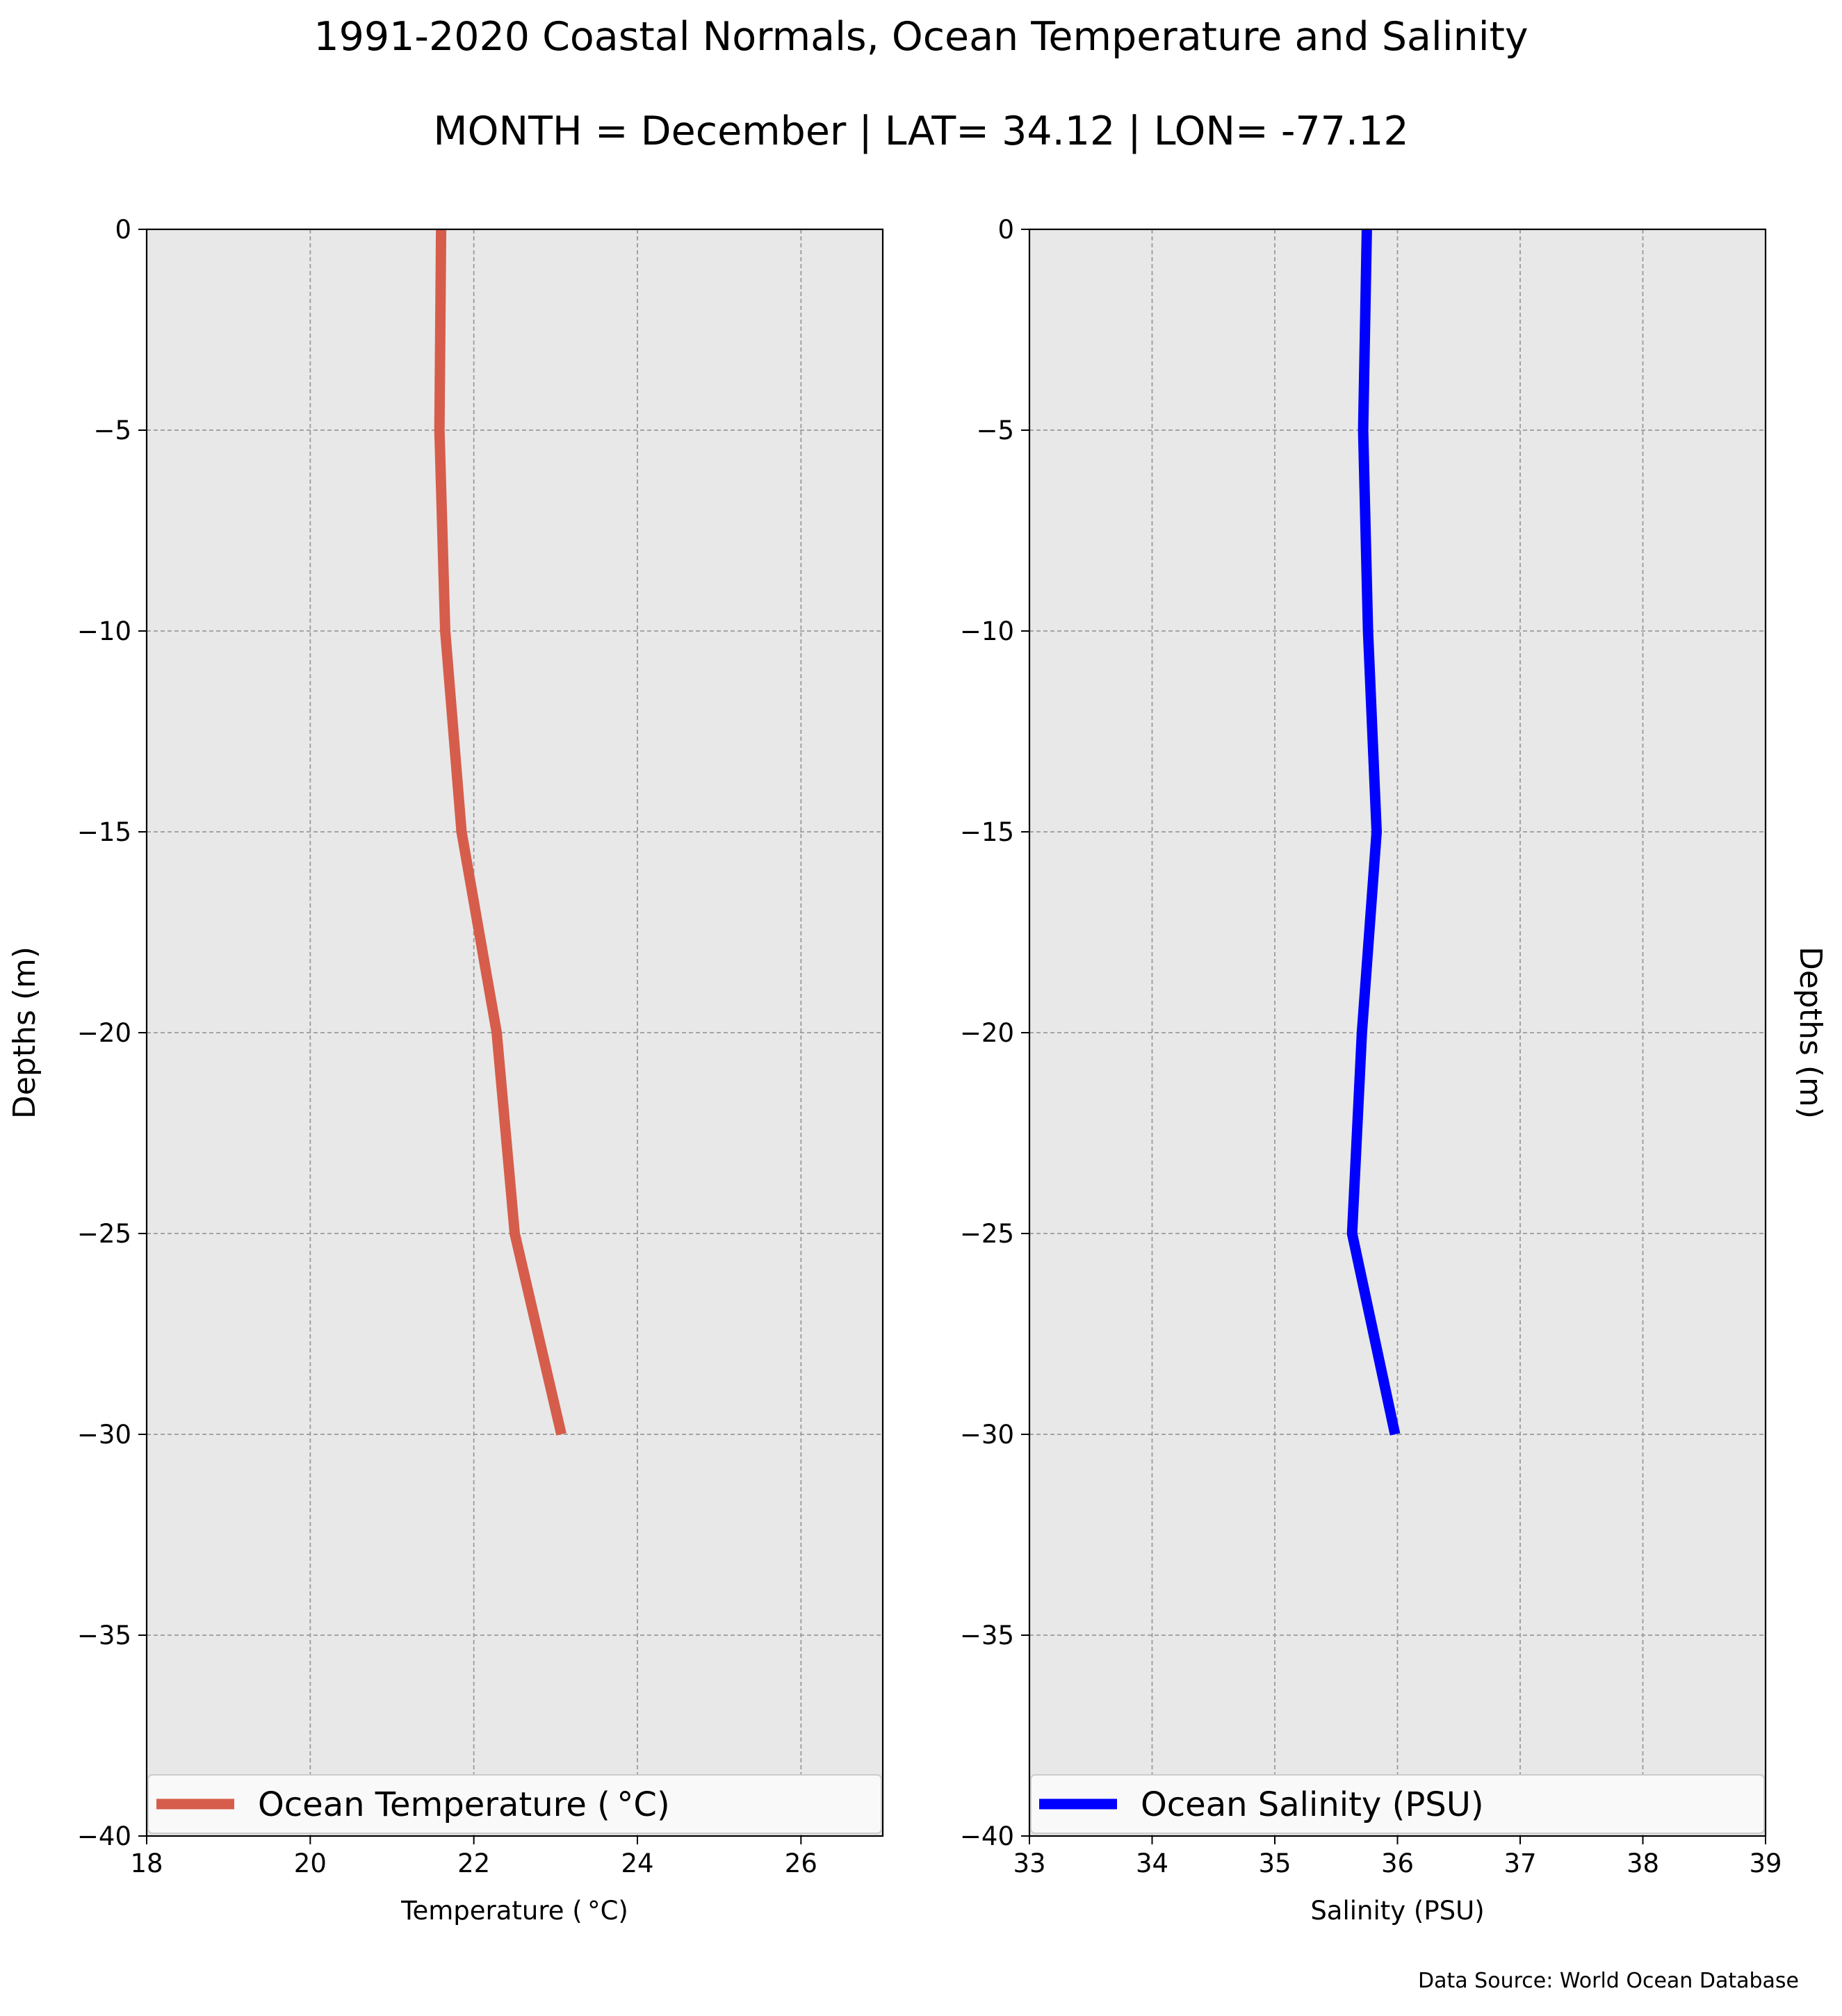  What do you see at coordinates (25, 1033) in the screenshot?
I see `y-axis-label: Depths (m)` at bounding box center [25, 1033].